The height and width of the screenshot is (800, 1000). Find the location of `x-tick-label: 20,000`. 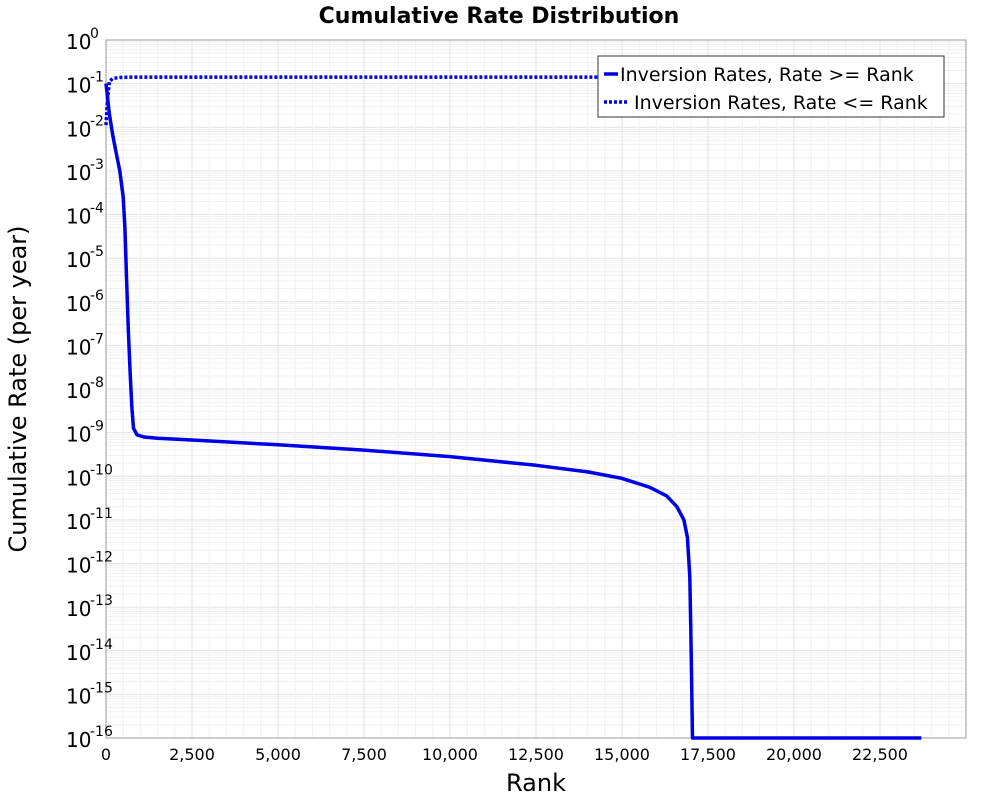

x-tick-label: 20,000 is located at coordinates (794, 754).